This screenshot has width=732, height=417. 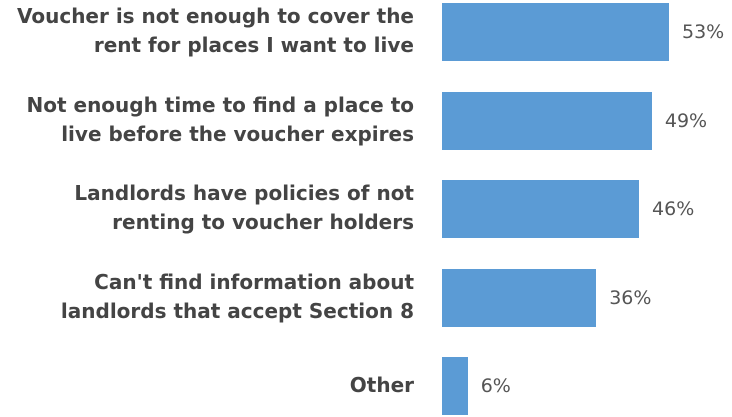 What do you see at coordinates (495, 386) in the screenshot?
I see `value-label: 6%` at bounding box center [495, 386].